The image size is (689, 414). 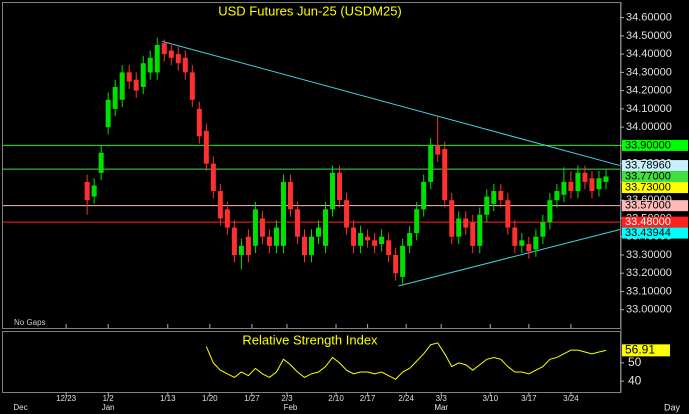 I want to click on rsi-title: Relative Strength Index, so click(x=310, y=339).